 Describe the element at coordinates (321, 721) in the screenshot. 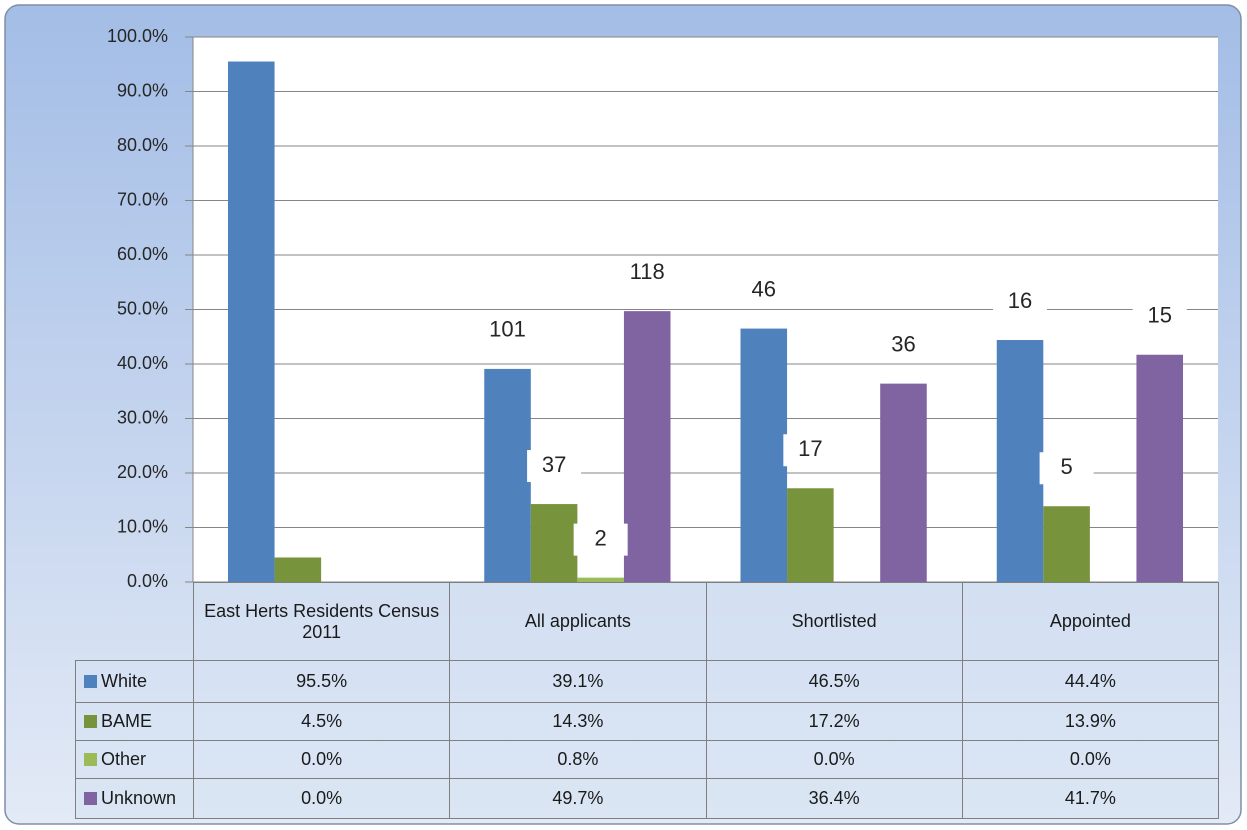

I see `value-cell: 4.5%` at that location.